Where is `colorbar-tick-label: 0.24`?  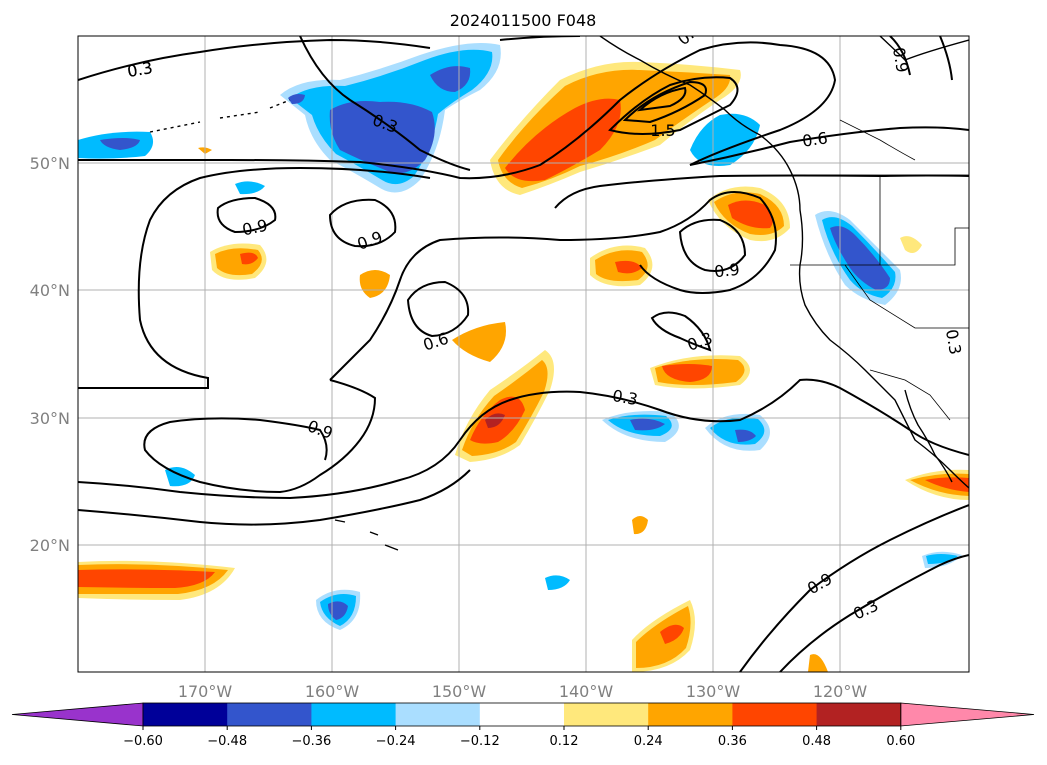 colorbar-tick-label: 0.24 is located at coordinates (648, 741).